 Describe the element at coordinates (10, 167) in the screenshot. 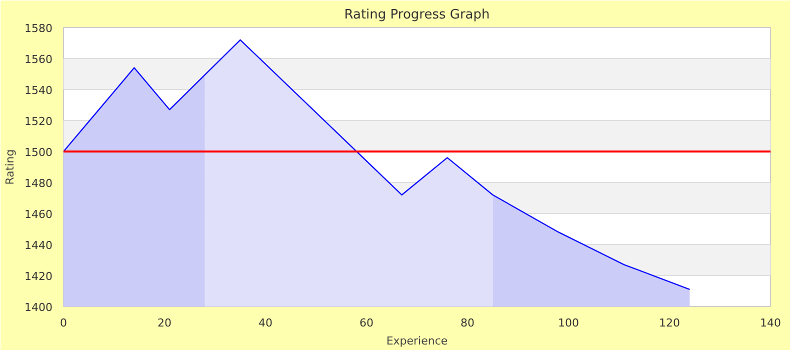

I see `y-axis-title: Rating` at that location.